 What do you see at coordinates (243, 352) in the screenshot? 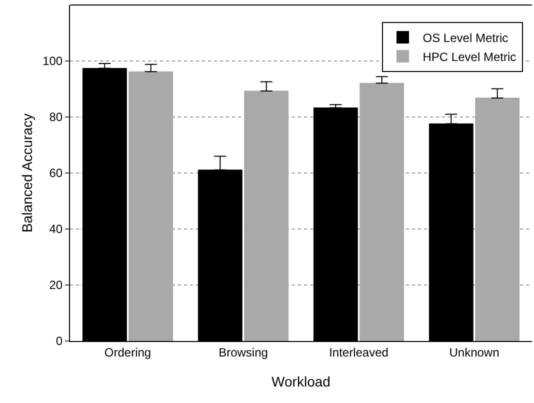
I see `x-tick-label: Browsing` at bounding box center [243, 352].